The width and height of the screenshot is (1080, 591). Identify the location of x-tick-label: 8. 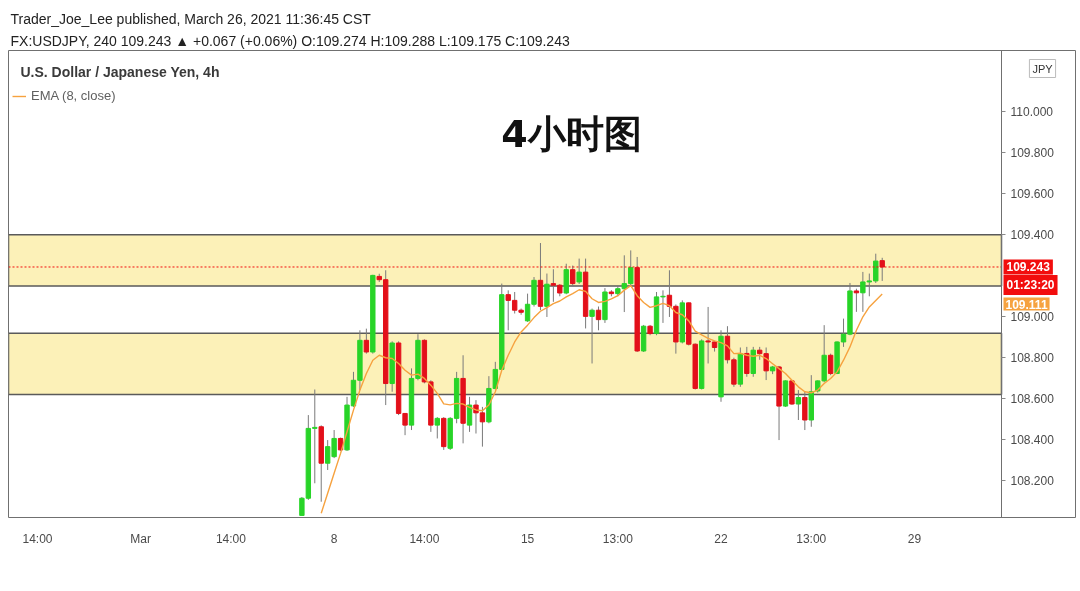
(334, 538).